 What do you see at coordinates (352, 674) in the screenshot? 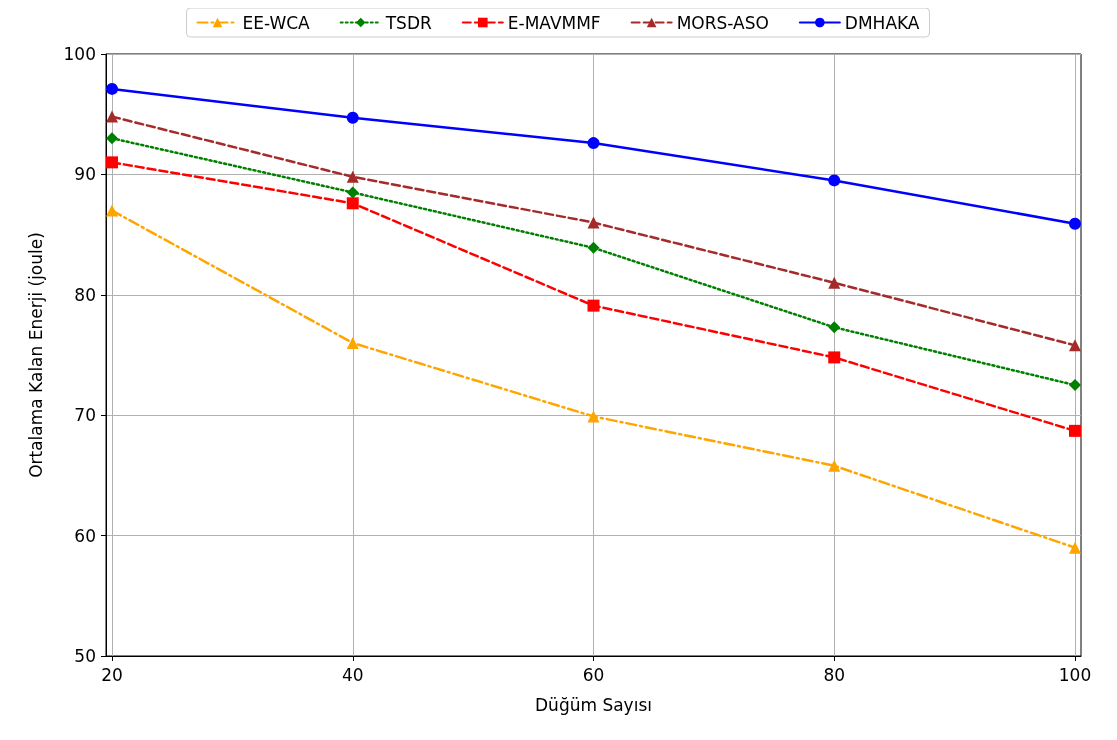
I see `x-tick-label: 40` at bounding box center [352, 674].